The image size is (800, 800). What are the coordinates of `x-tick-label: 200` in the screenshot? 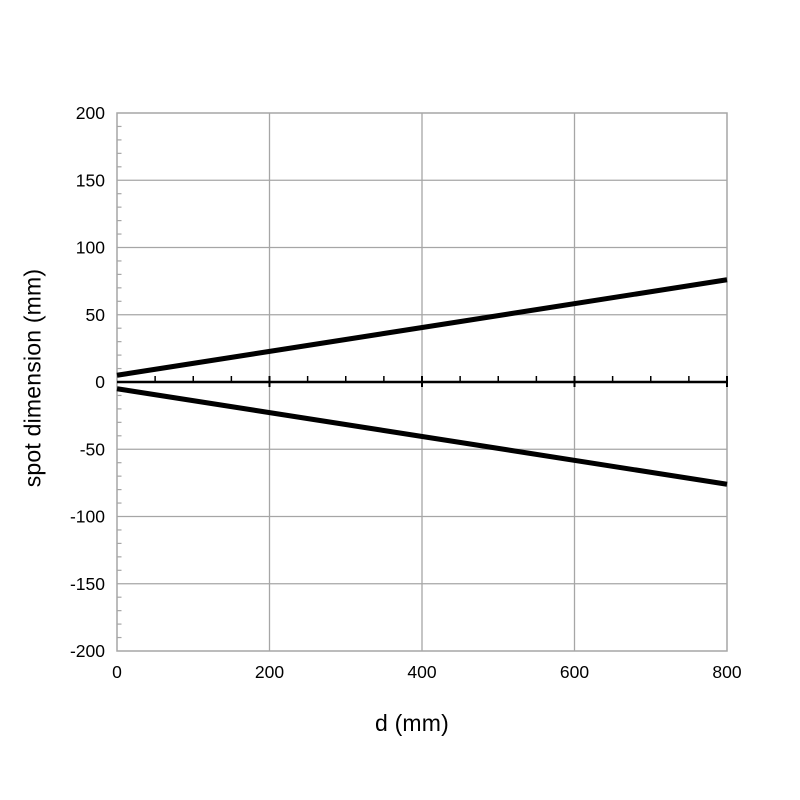 It's located at (269, 672).